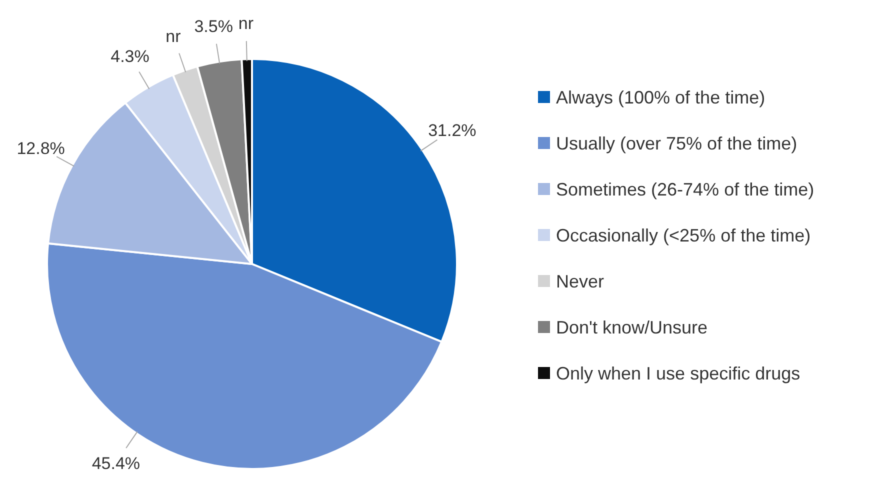 This screenshot has width=894, height=477. Describe the element at coordinates (683, 235) in the screenshot. I see `legend-label: Occasionally (<25% of the time)` at that location.